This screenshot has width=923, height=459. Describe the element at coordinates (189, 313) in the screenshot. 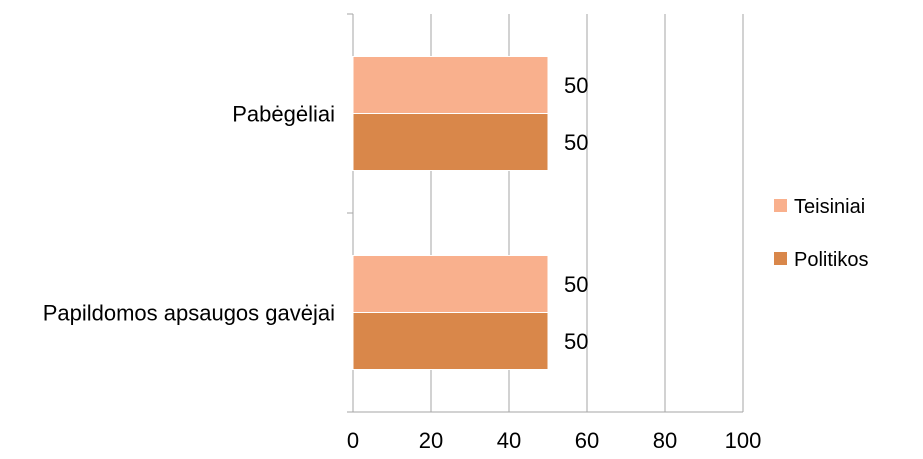

I see `category-label: Papildomos apsaugos gavėjai` at that location.